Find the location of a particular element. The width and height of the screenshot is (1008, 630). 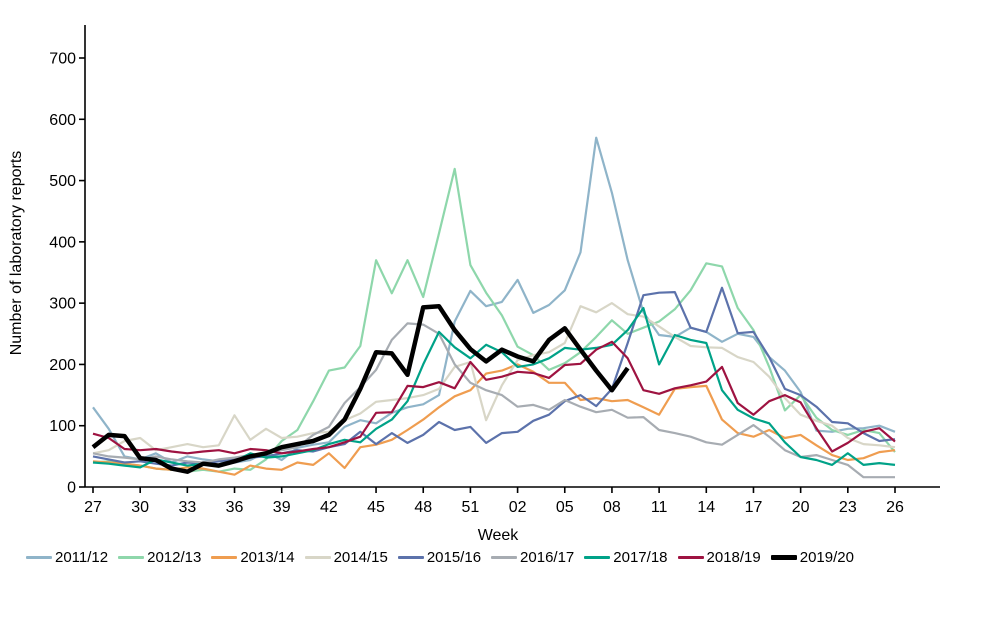

x-tick-label: 17 is located at coordinates (754, 507).